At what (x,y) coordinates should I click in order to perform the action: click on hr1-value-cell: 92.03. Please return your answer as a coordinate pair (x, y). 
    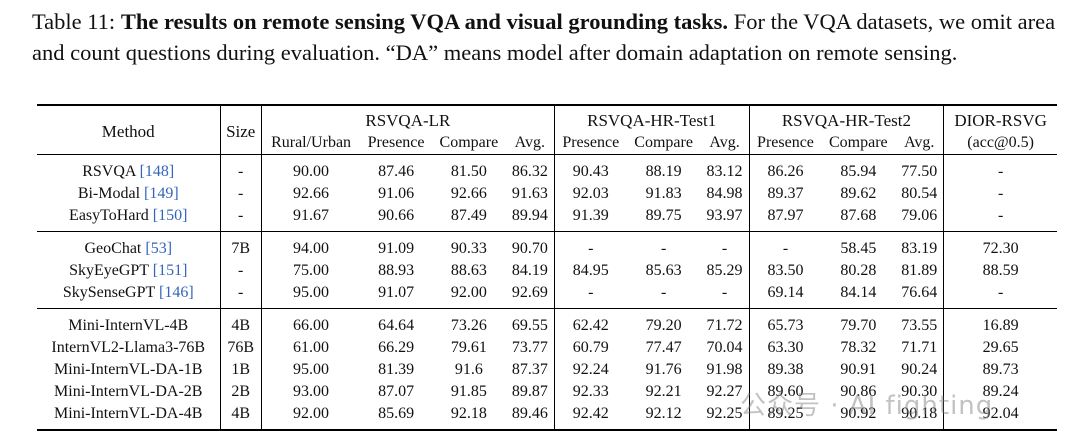
    Looking at the image, I should click on (590, 193).